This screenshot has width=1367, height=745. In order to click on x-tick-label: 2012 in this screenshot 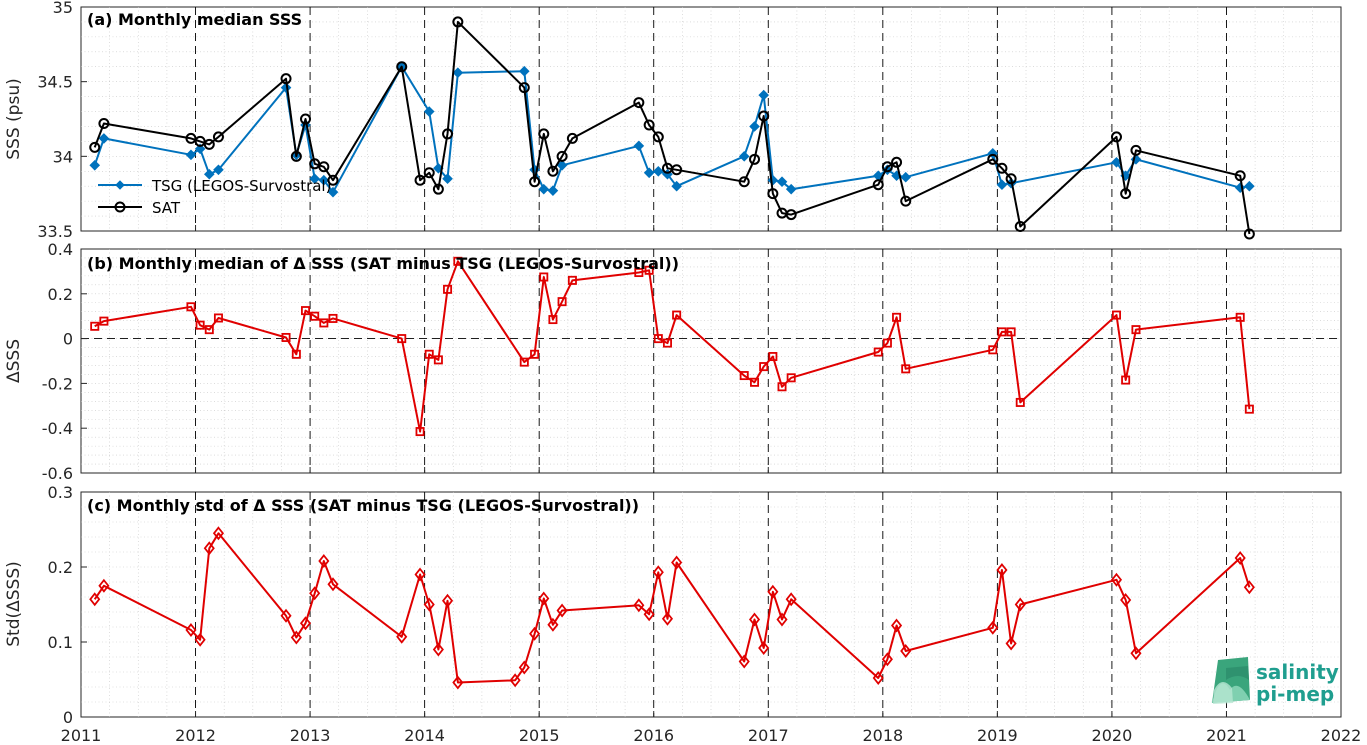, I will do `click(195, 735)`.